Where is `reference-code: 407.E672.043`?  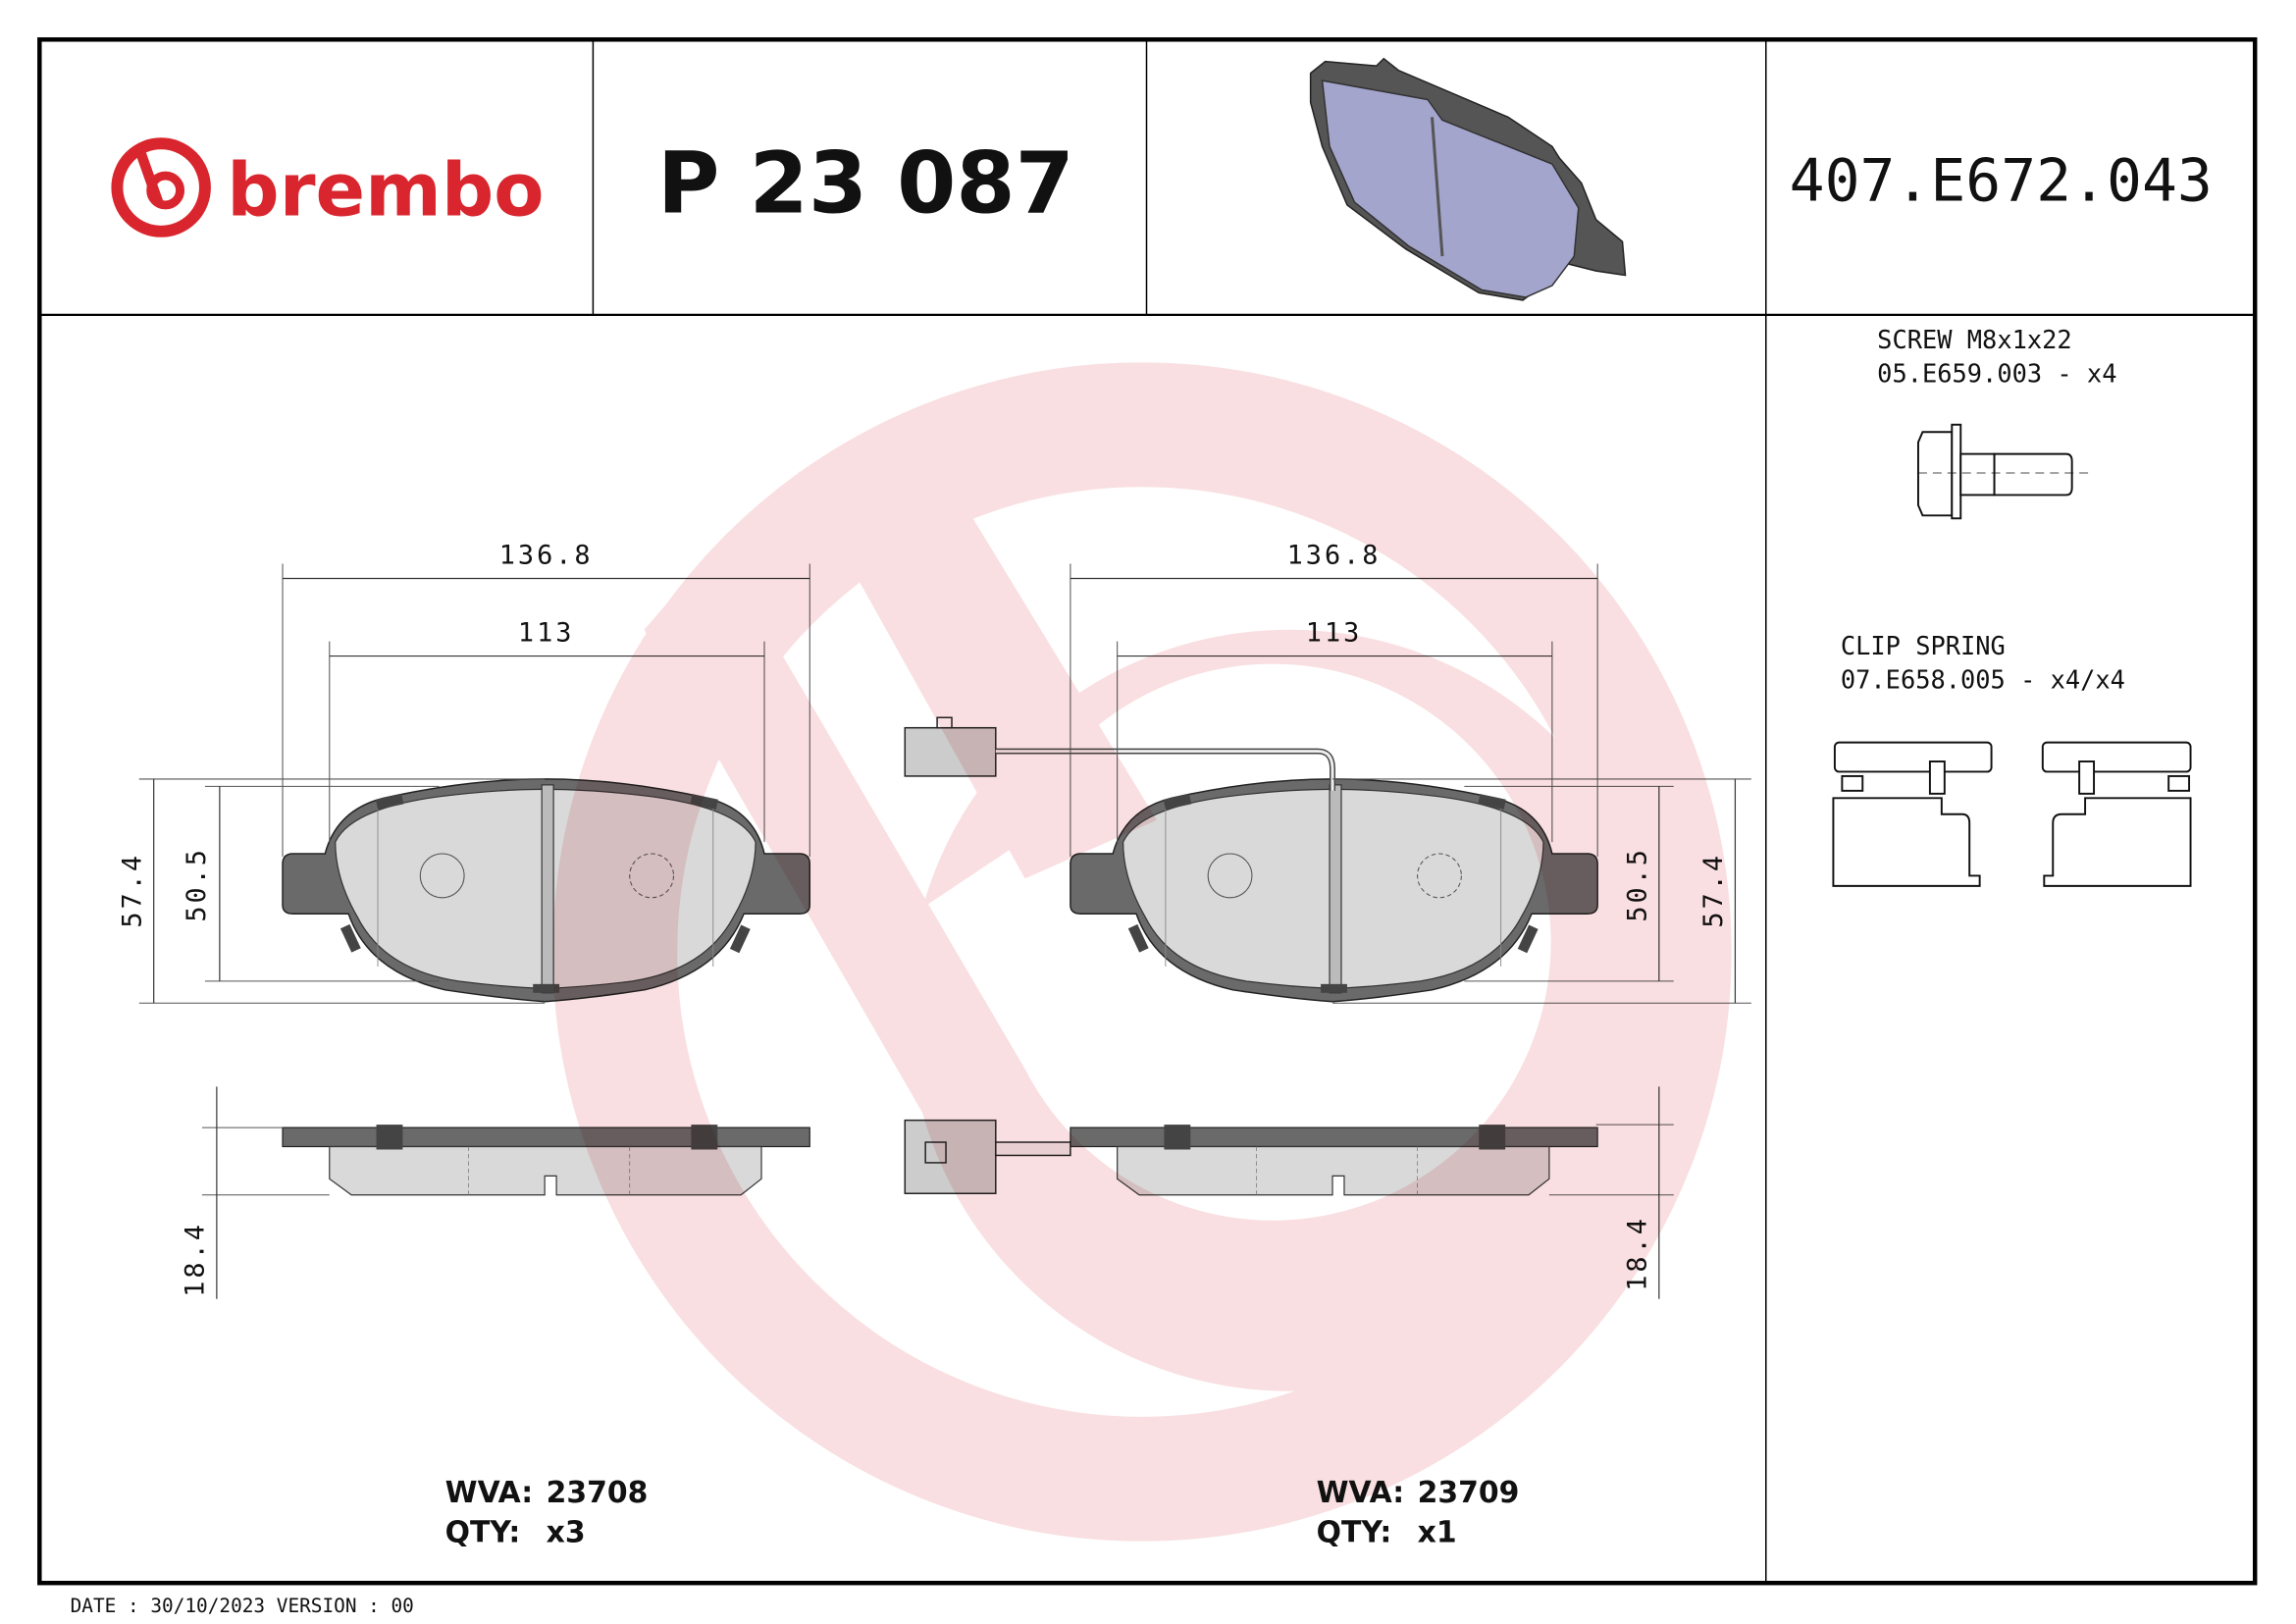 reference-code: 407.E672.043 is located at coordinates (2001, 181).